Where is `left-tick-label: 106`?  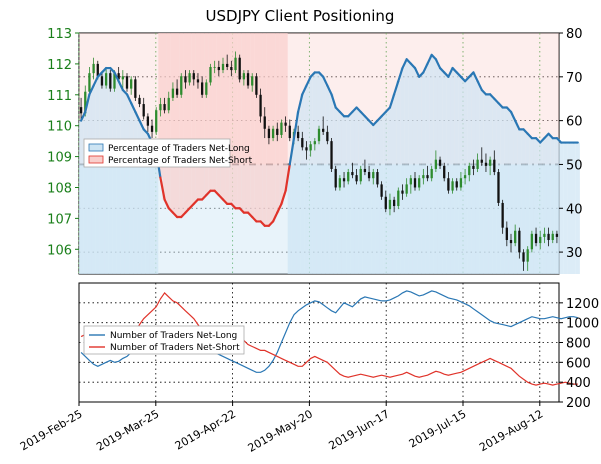 left-tick-label: 106 is located at coordinates (59, 250).